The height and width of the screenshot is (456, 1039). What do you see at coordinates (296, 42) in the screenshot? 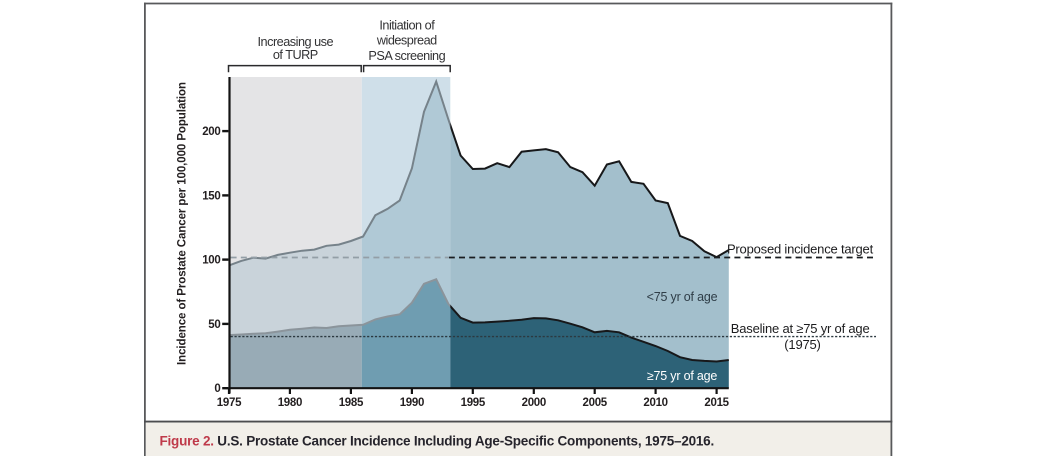
I see `svg-text: Increasing use` at bounding box center [296, 42].